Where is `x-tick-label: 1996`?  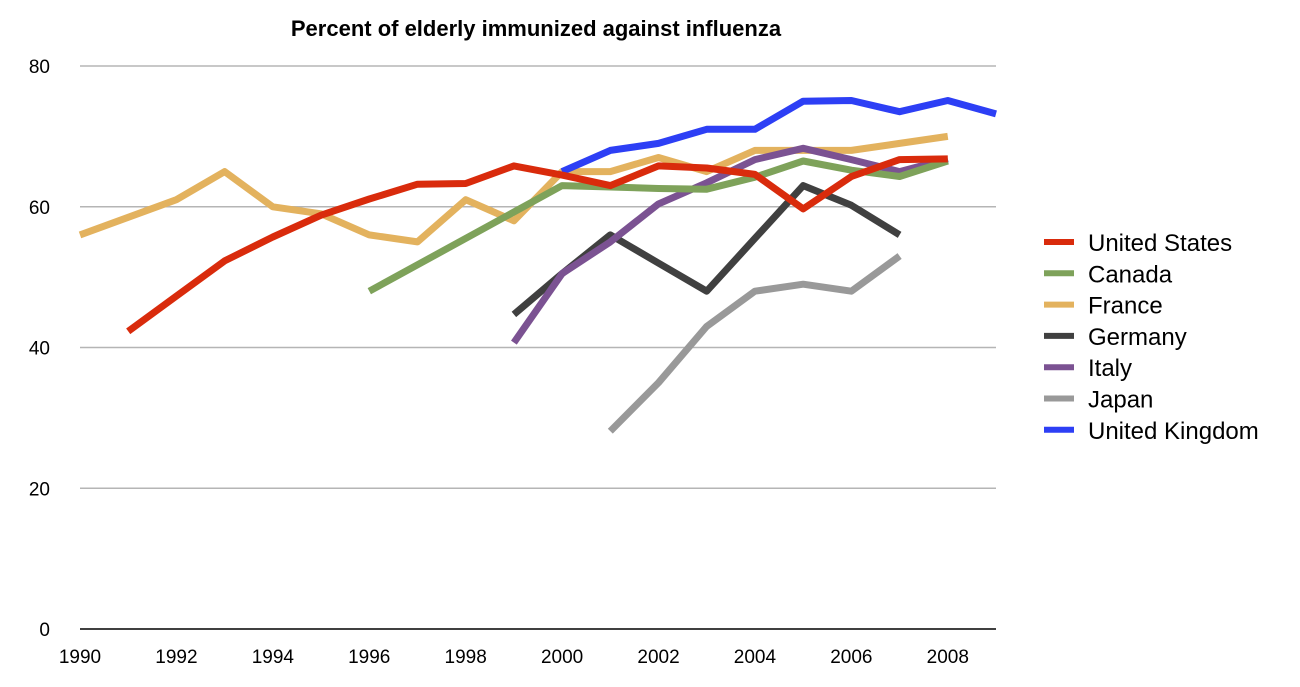 x-tick-label: 1996 is located at coordinates (369, 657).